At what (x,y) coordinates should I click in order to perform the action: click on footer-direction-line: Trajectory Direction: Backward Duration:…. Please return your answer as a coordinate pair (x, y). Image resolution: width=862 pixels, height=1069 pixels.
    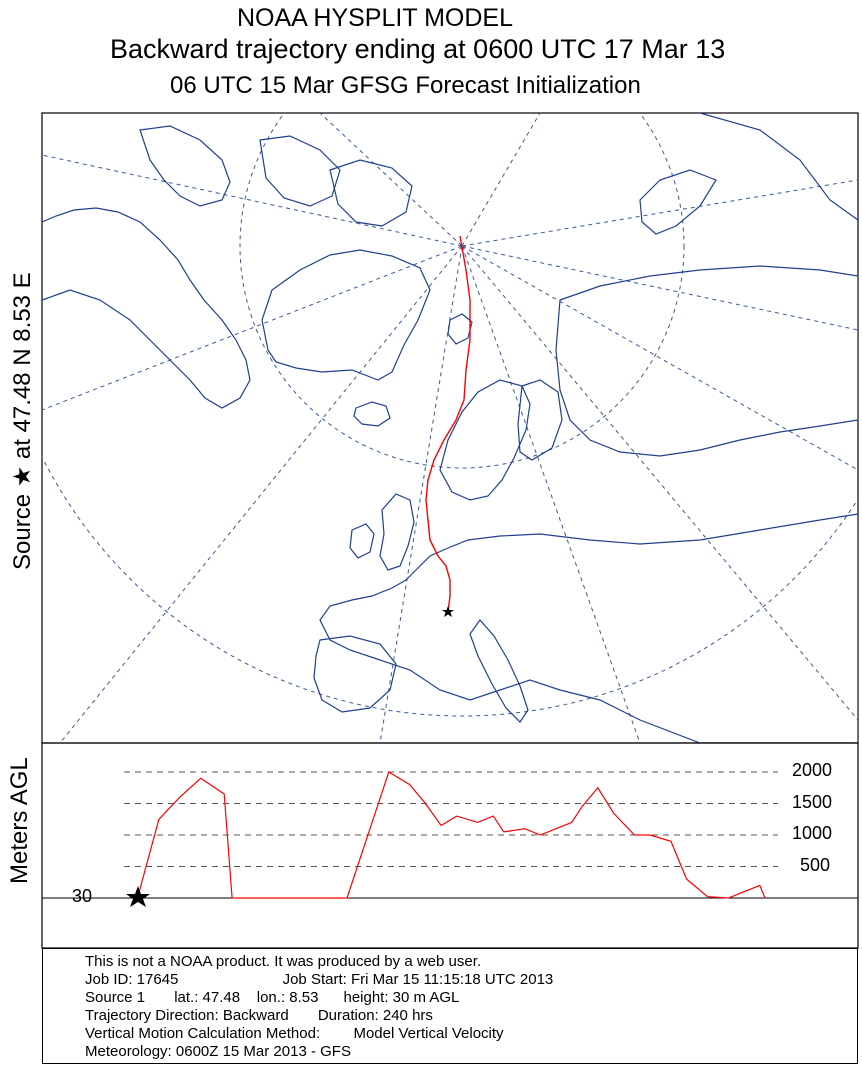
    Looking at the image, I should click on (259, 1015).